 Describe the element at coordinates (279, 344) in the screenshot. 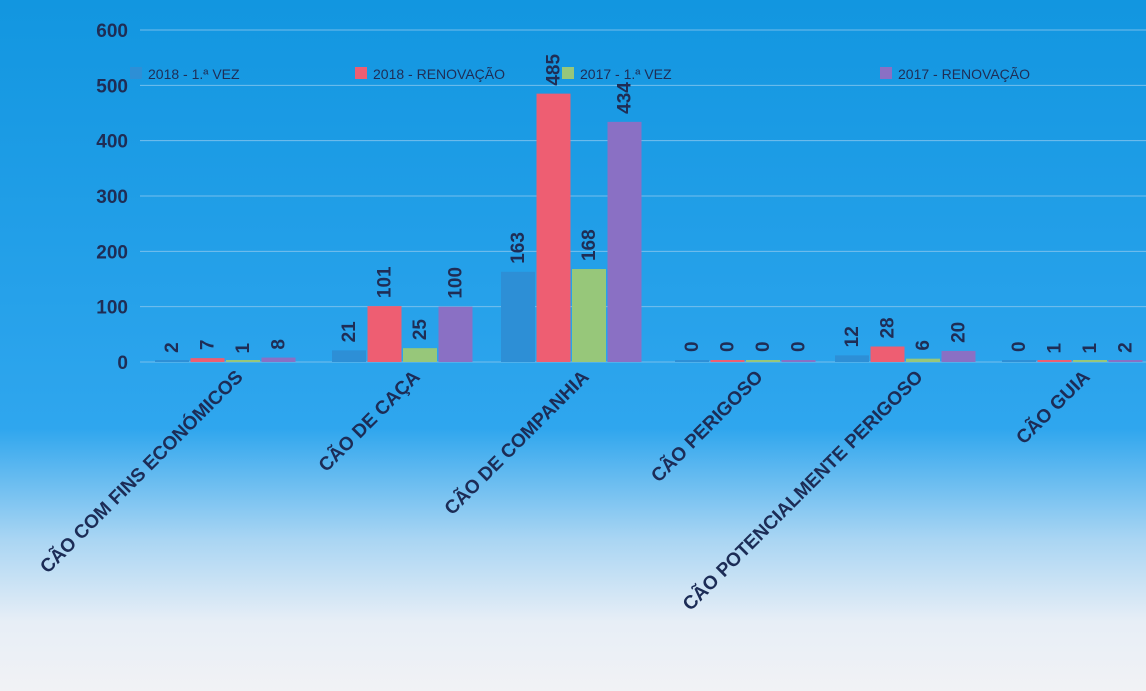

I see `data-label: 8` at that location.